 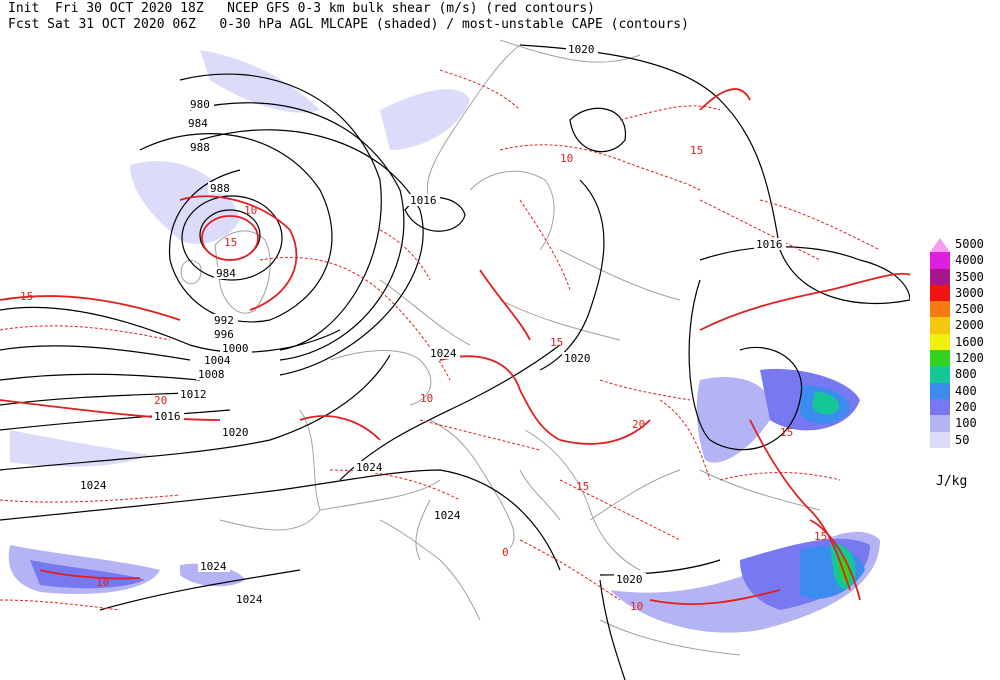 I want to click on legend-row: 4000, so click(x=965, y=260).